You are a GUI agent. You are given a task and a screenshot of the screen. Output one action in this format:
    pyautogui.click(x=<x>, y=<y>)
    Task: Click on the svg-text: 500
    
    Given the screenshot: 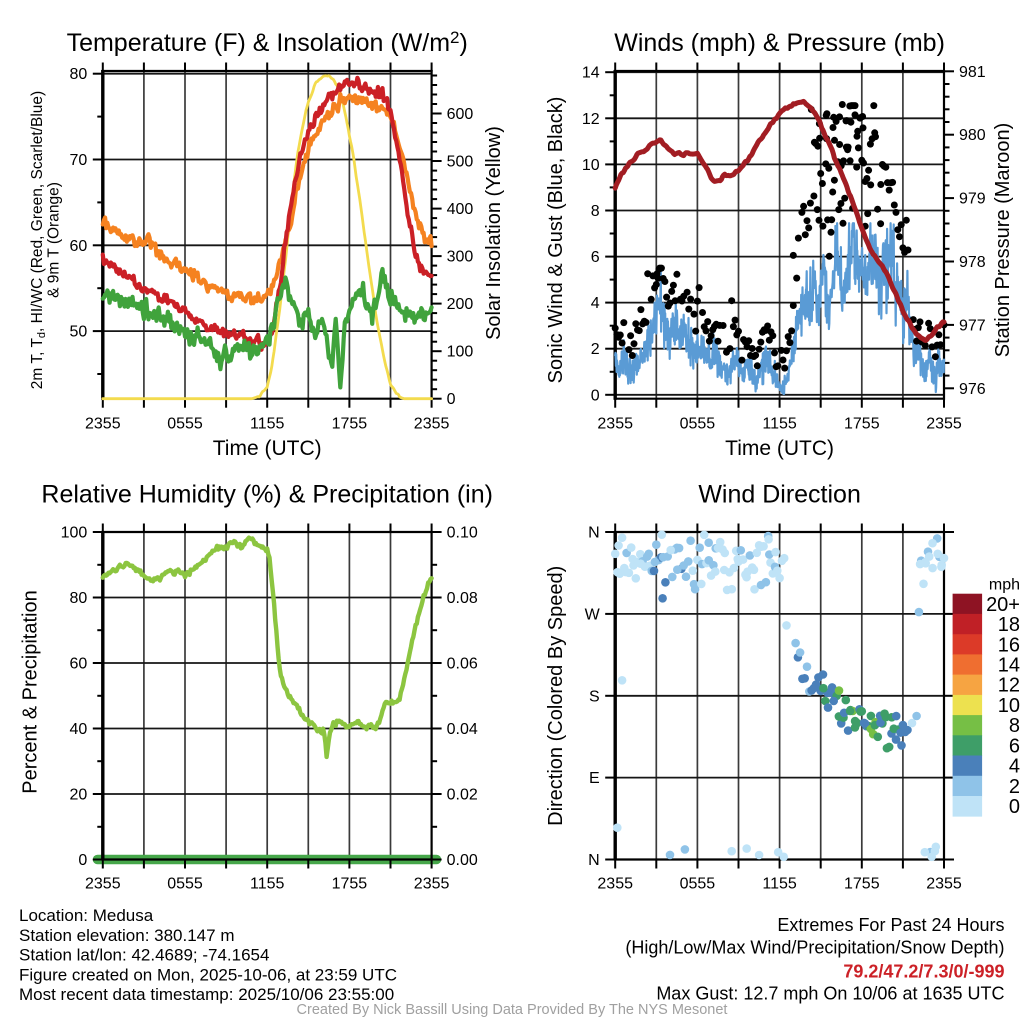 What is the action you would take?
    pyautogui.click(x=460, y=162)
    